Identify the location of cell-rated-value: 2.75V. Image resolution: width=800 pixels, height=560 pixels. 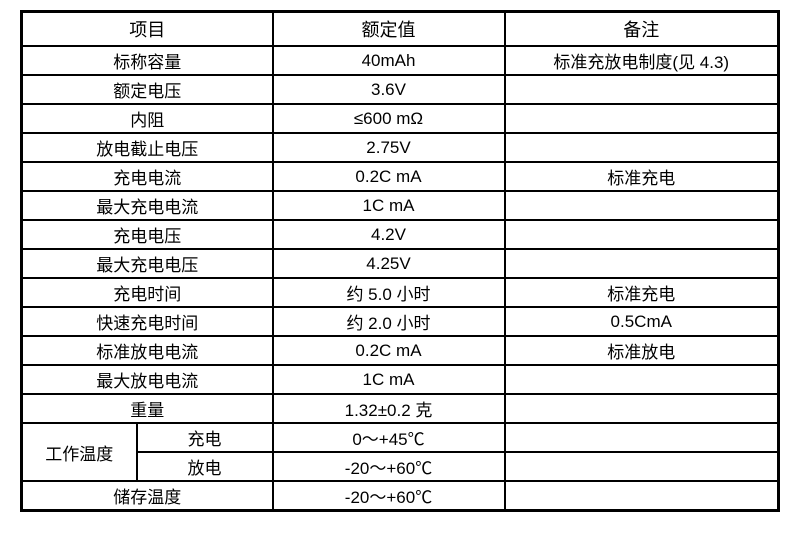
(388, 147).